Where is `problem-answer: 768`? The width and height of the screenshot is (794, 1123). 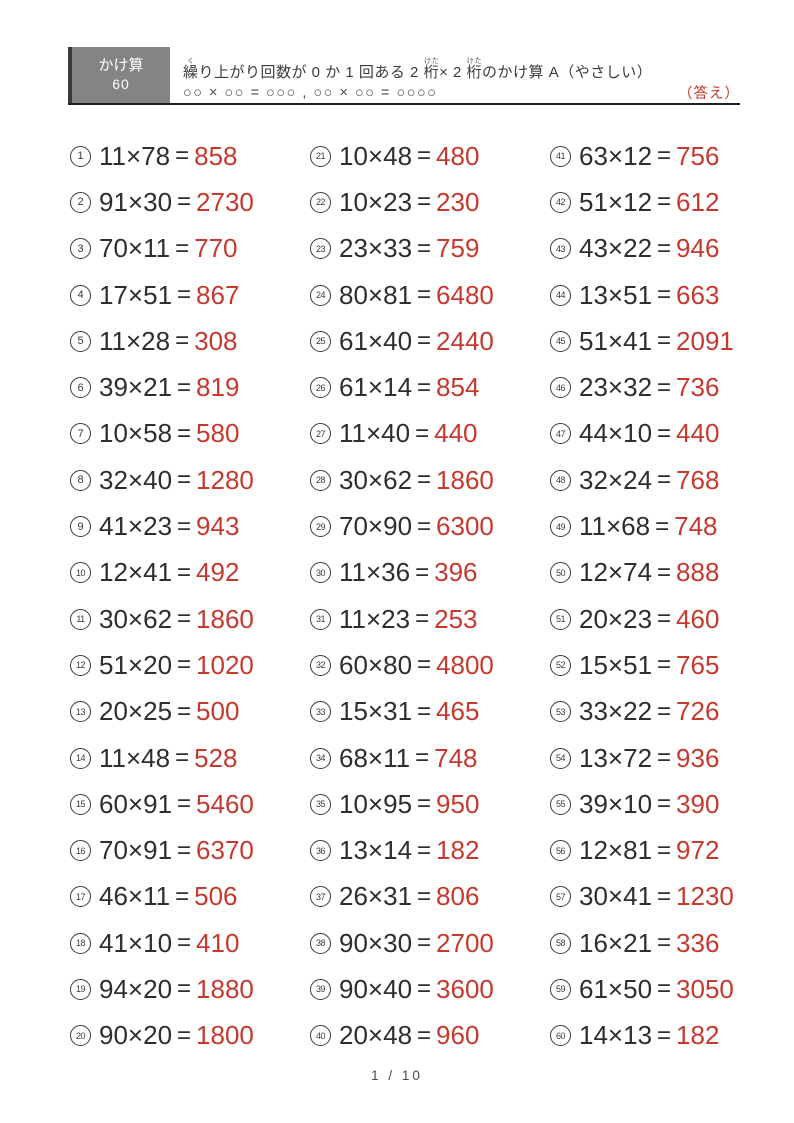 problem-answer: 768 is located at coordinates (698, 479).